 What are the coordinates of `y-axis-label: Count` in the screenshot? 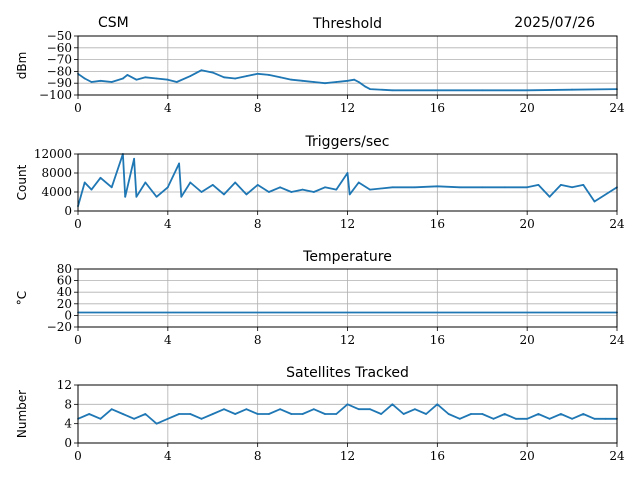 It's located at (22, 182).